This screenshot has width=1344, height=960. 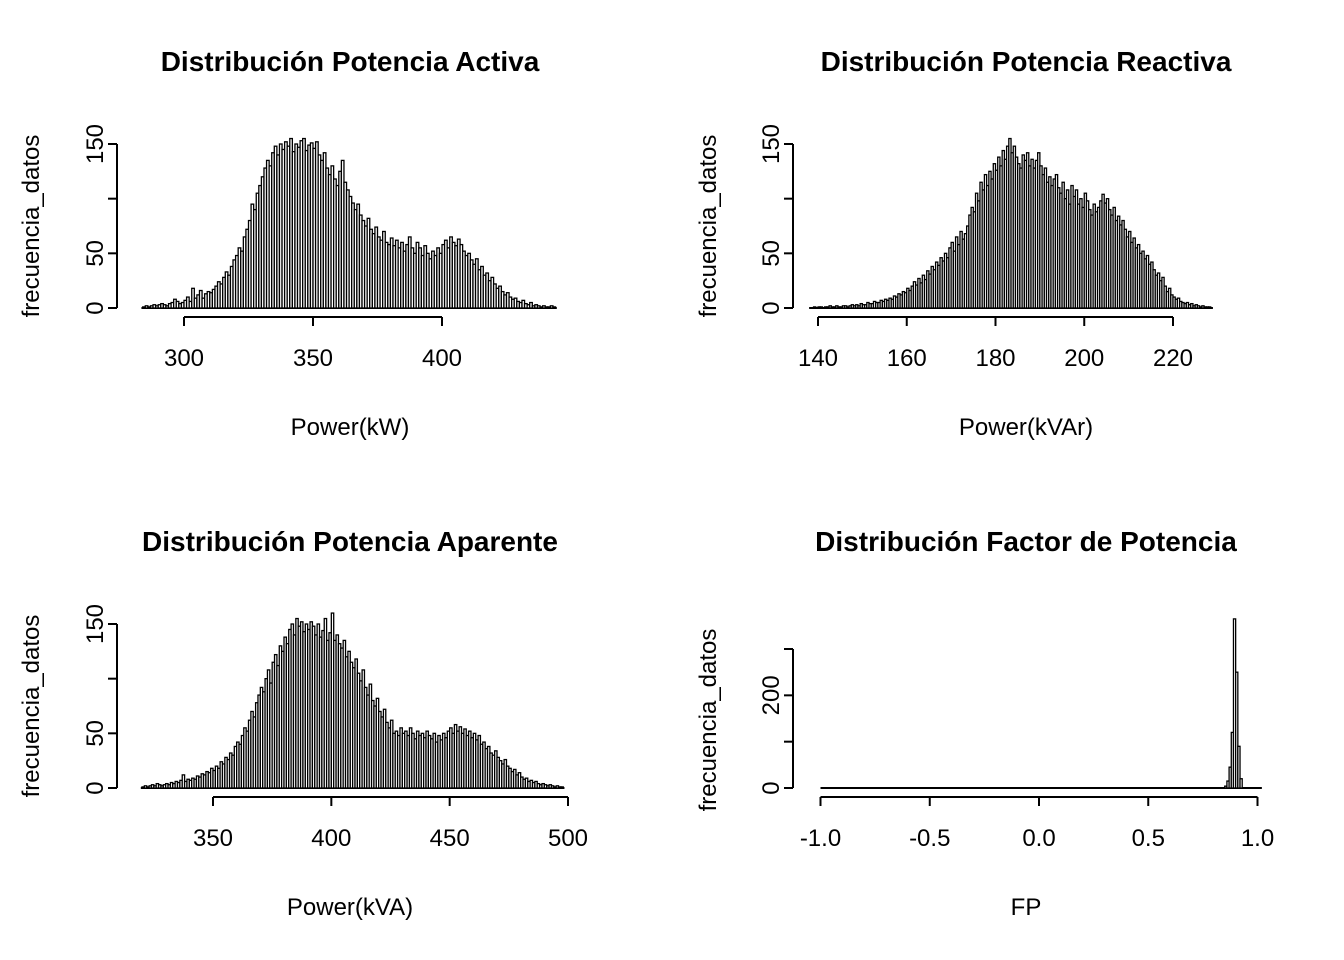 What do you see at coordinates (929, 838) in the screenshot?
I see `x-tick-label: -0.5` at bounding box center [929, 838].